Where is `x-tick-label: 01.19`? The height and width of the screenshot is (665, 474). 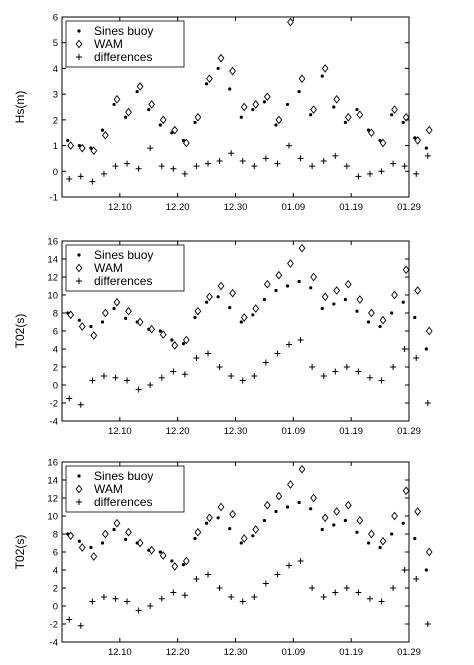
x-tick-label: 01.19 is located at coordinates (351, 207).